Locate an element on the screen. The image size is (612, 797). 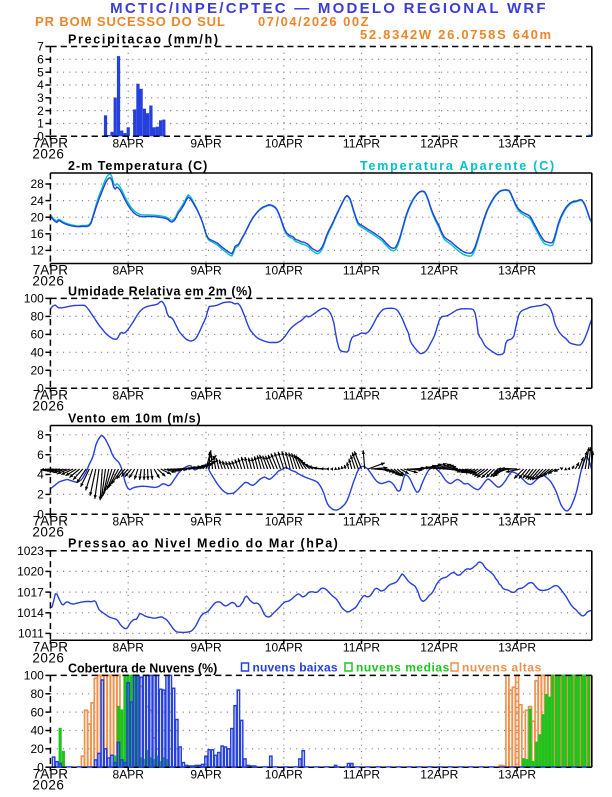
svg-text: 8 is located at coordinates (40, 435).